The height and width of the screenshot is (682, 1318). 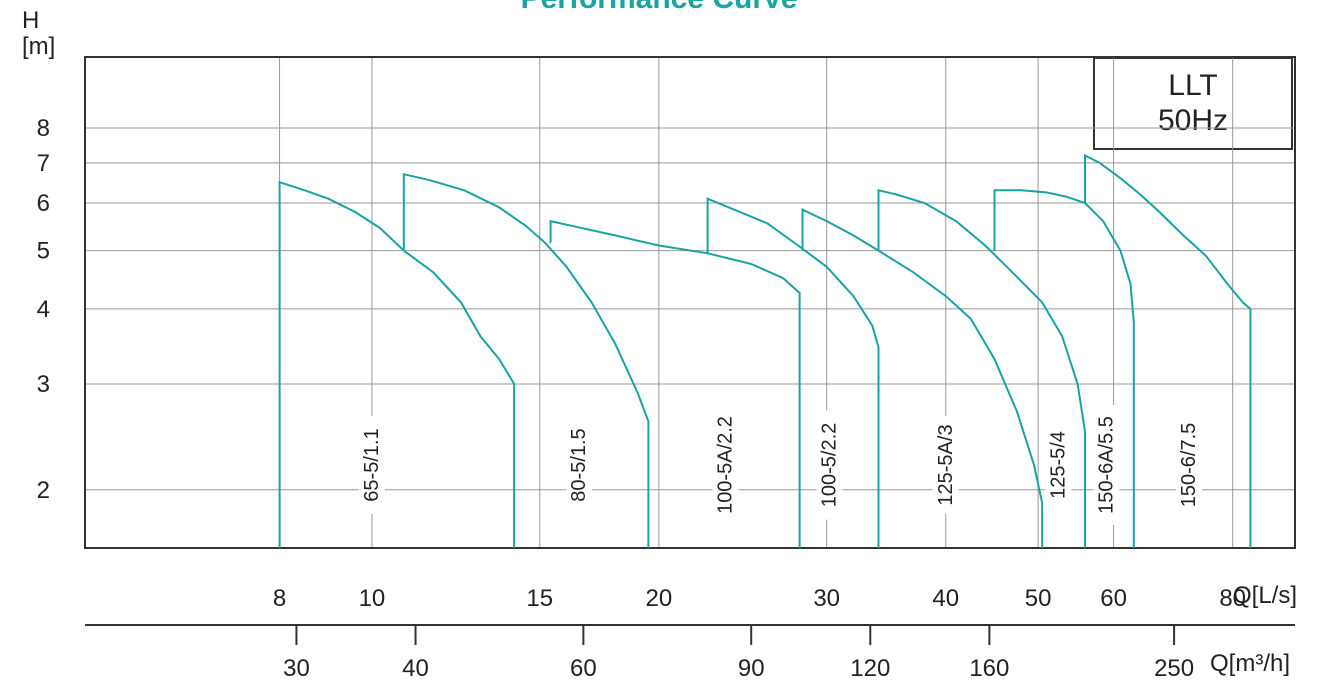 What do you see at coordinates (39, 34) in the screenshot?
I see `y-axis-label: H [m]` at bounding box center [39, 34].